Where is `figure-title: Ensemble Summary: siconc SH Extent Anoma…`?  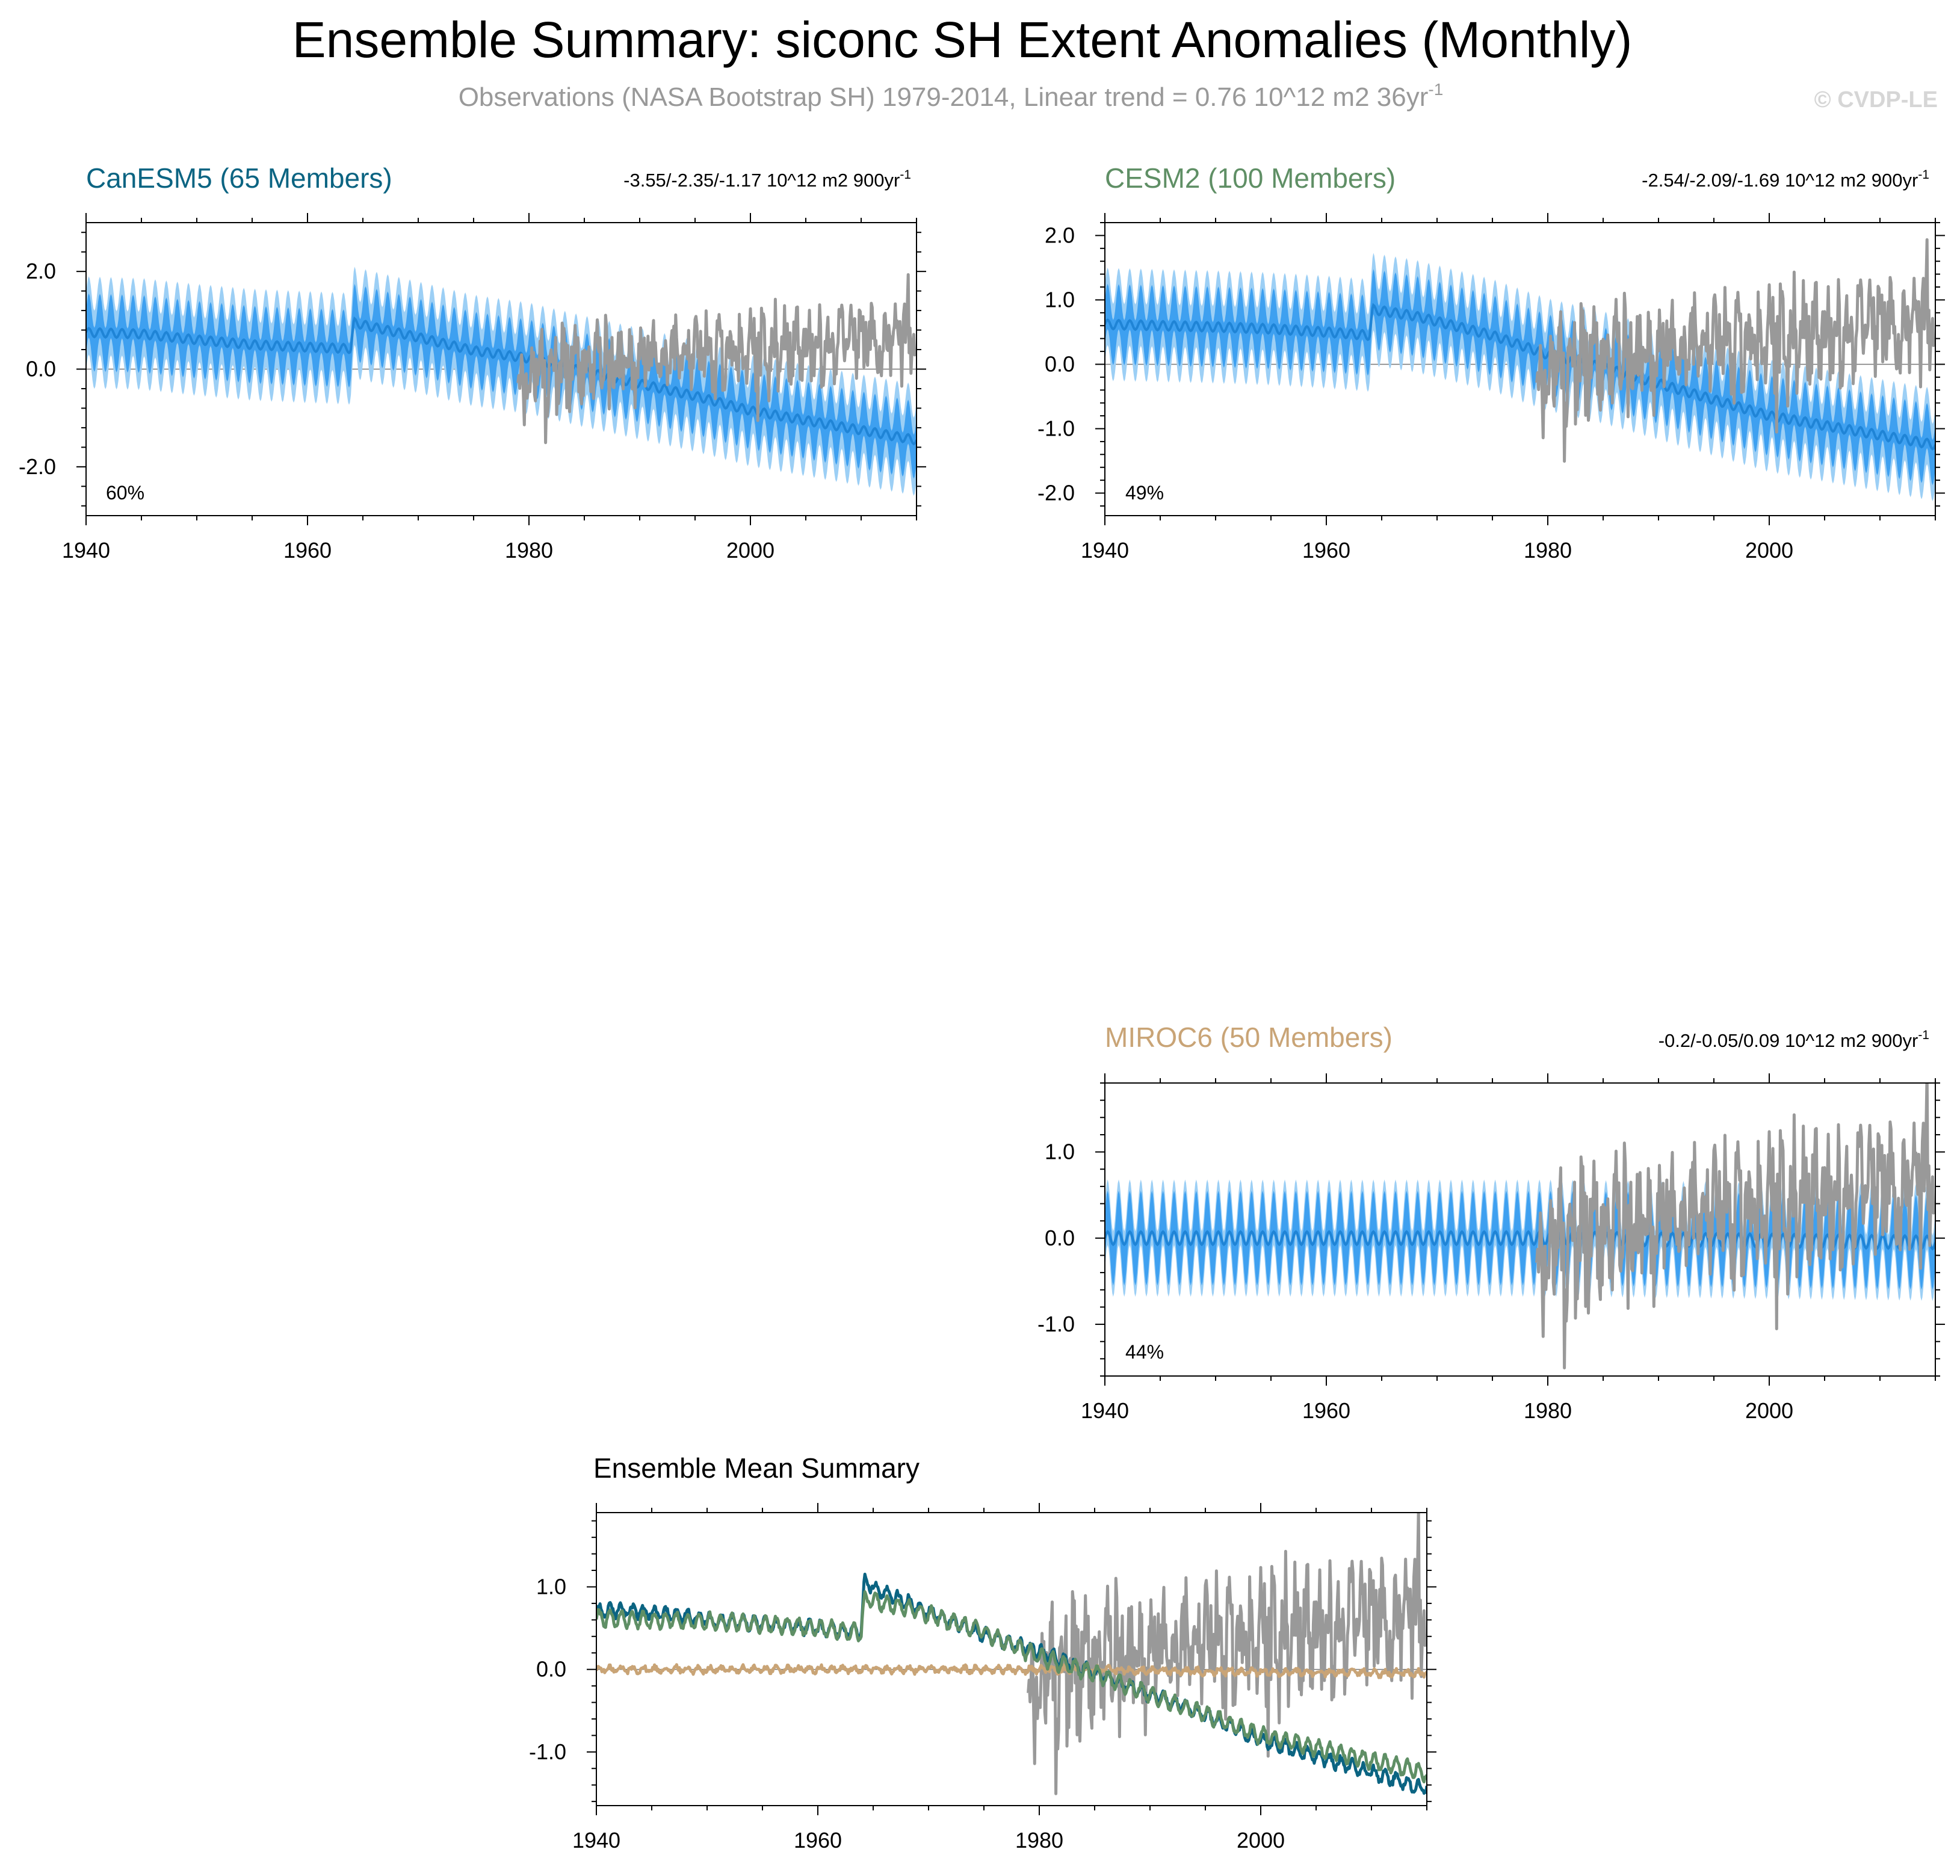
figure-title: Ensemble Summary: siconc SH Extent Anoma… is located at coordinates (963, 39).